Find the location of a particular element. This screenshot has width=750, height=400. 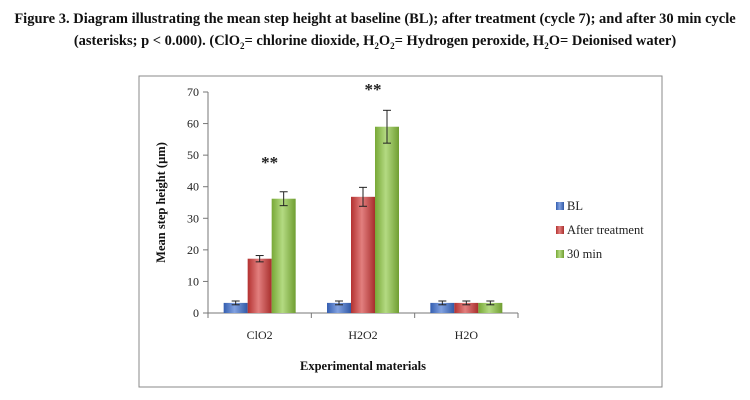

legend: BL After treatment 30 min is located at coordinates (600, 230).